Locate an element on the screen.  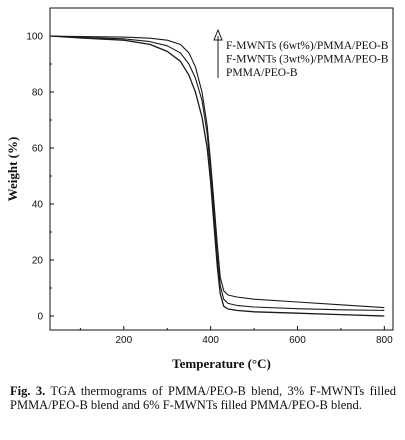
y-tick-label: 60 is located at coordinates (38, 149).